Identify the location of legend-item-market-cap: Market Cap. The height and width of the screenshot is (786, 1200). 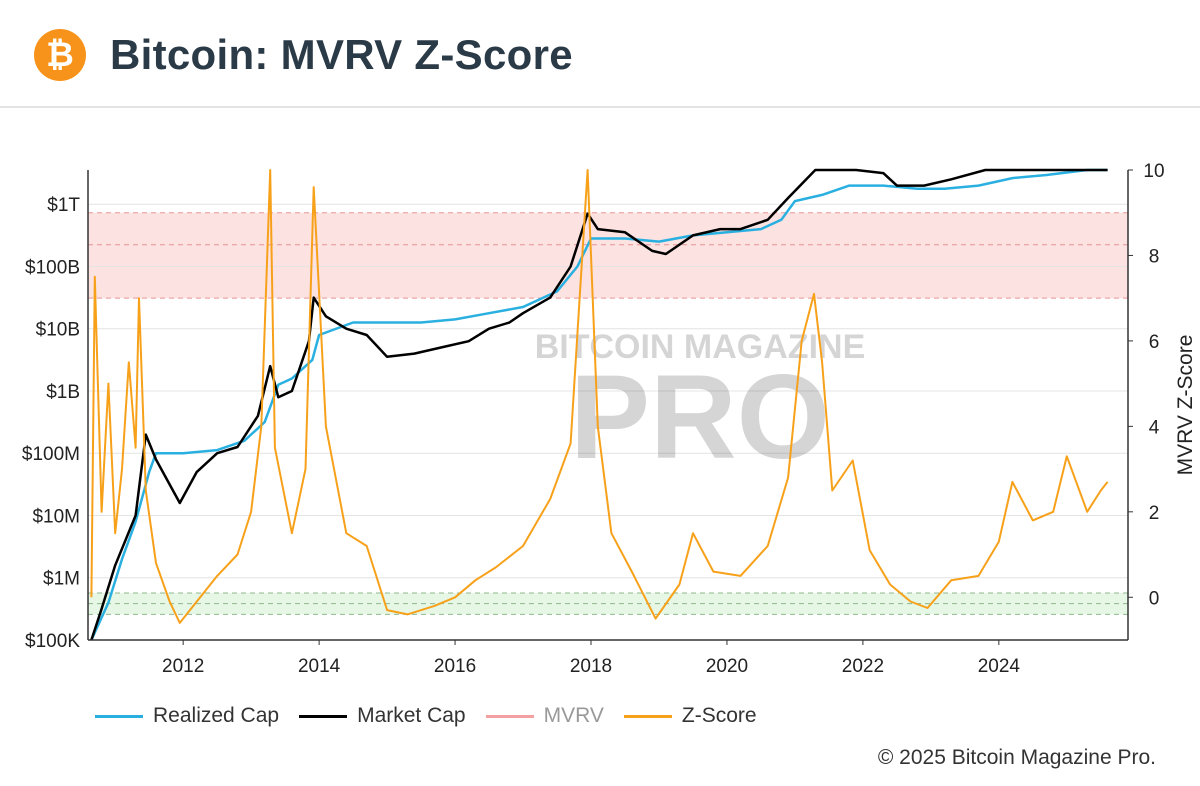
(382, 716).